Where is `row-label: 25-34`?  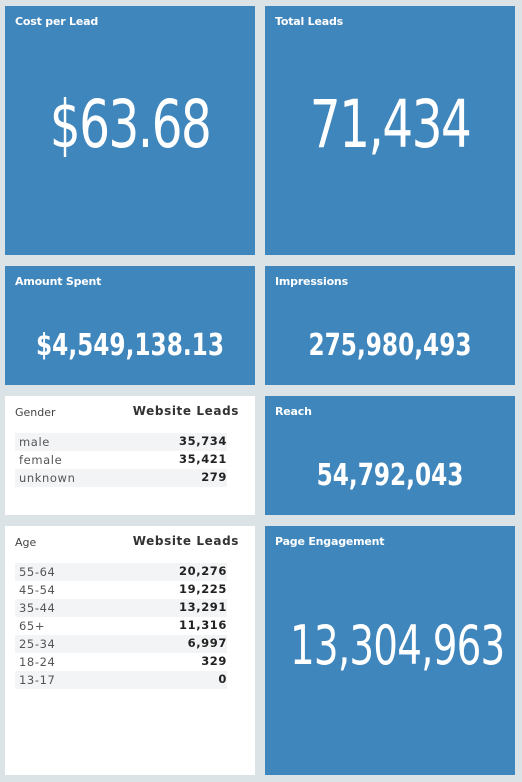 row-label: 25-34 is located at coordinates (37, 644).